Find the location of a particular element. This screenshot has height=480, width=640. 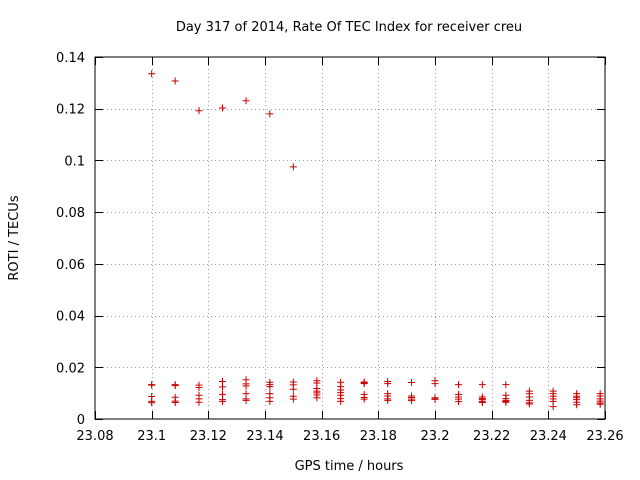

y-tick-labels: 0 0.02 0.04 0.06 0.08 0.1 0.12 0.14 is located at coordinates (70, 239).